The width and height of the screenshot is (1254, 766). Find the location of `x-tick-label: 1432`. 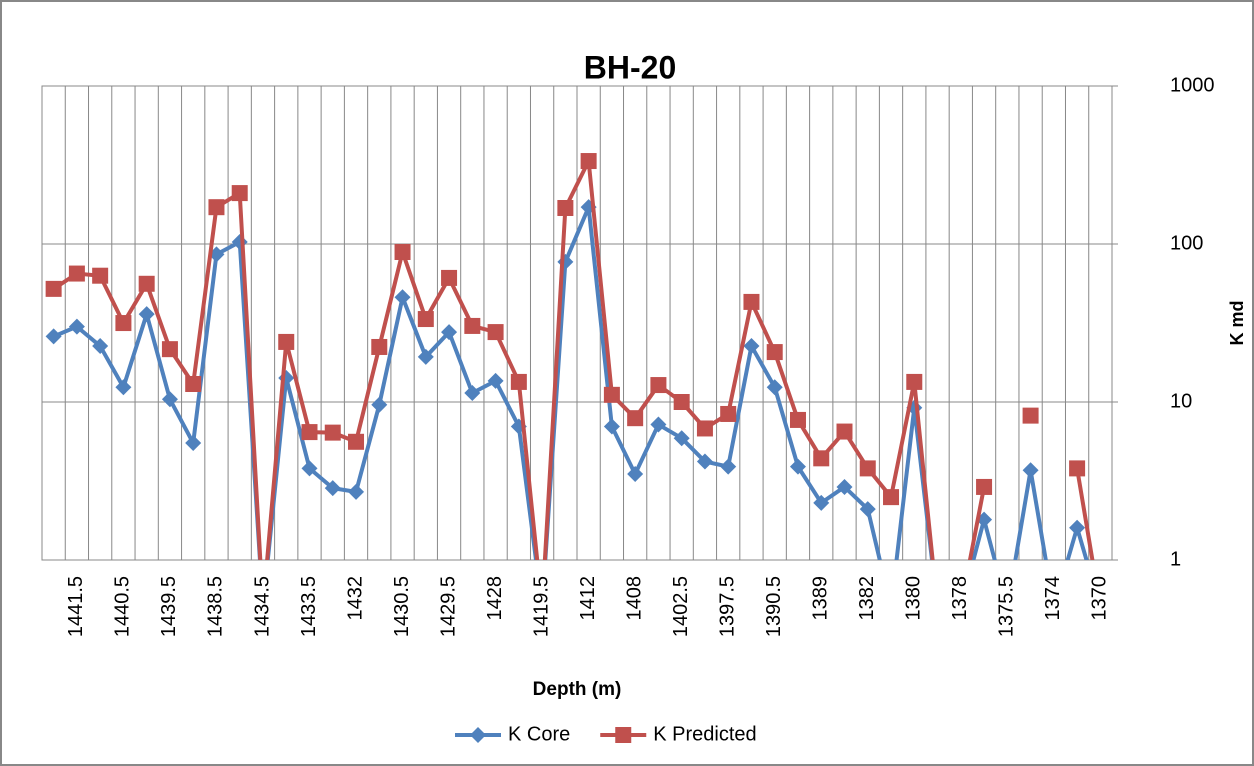

x-tick-label: 1432 is located at coordinates (355, 598).